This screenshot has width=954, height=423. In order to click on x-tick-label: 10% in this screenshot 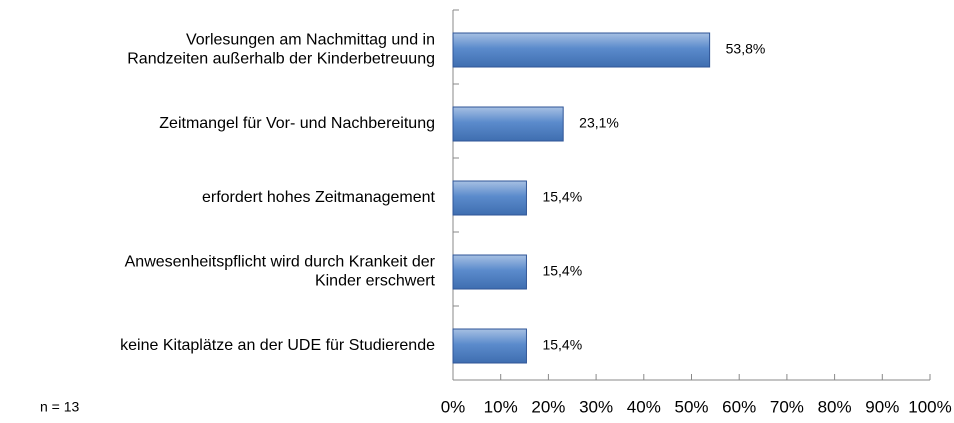, I will do `click(501, 406)`.